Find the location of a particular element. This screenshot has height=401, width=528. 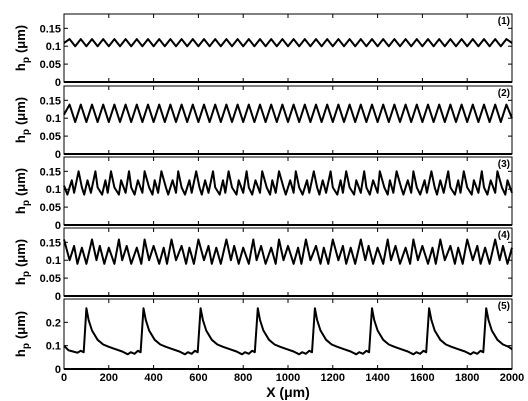

x-tick-label: 0 is located at coordinates (64, 378).